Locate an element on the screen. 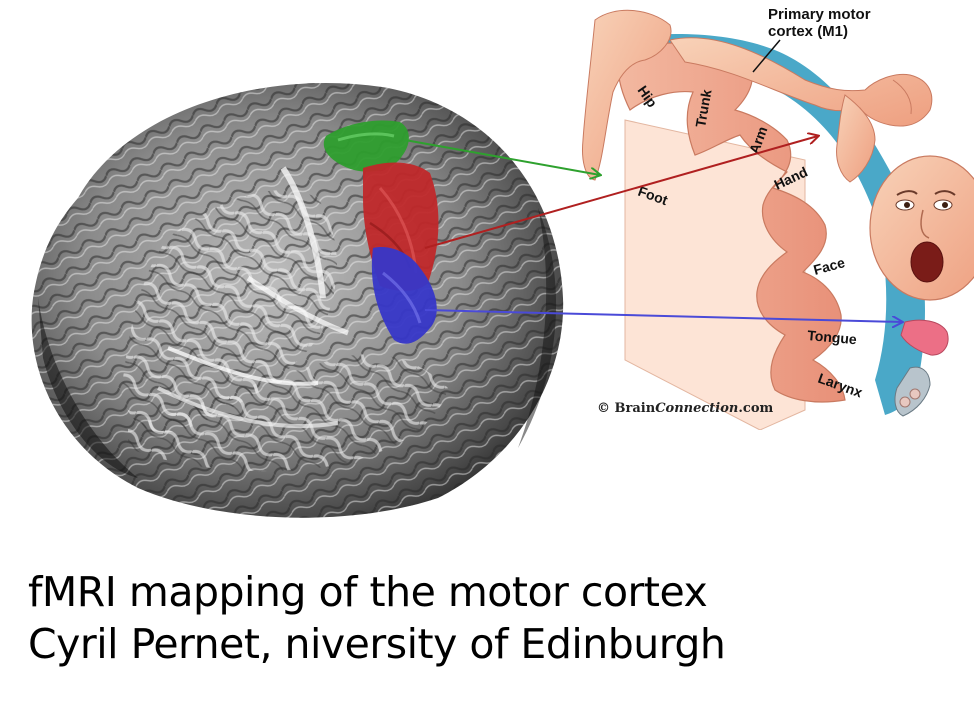  copyright-symbol: © is located at coordinates (603, 408).